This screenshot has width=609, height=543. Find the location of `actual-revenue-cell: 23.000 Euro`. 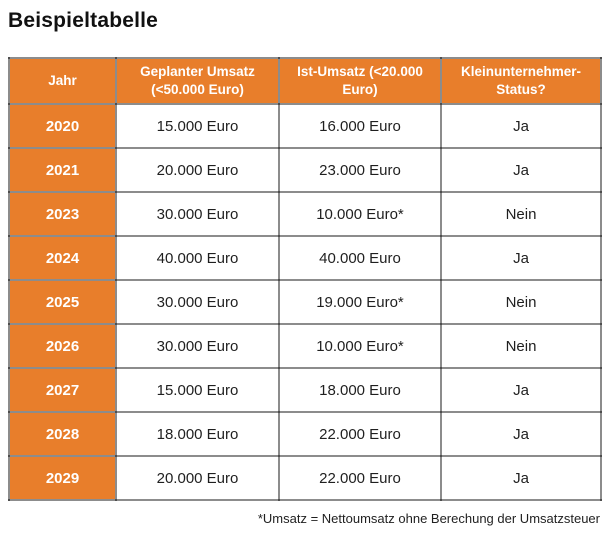

actual-revenue-cell: 23.000 Euro is located at coordinates (360, 170).